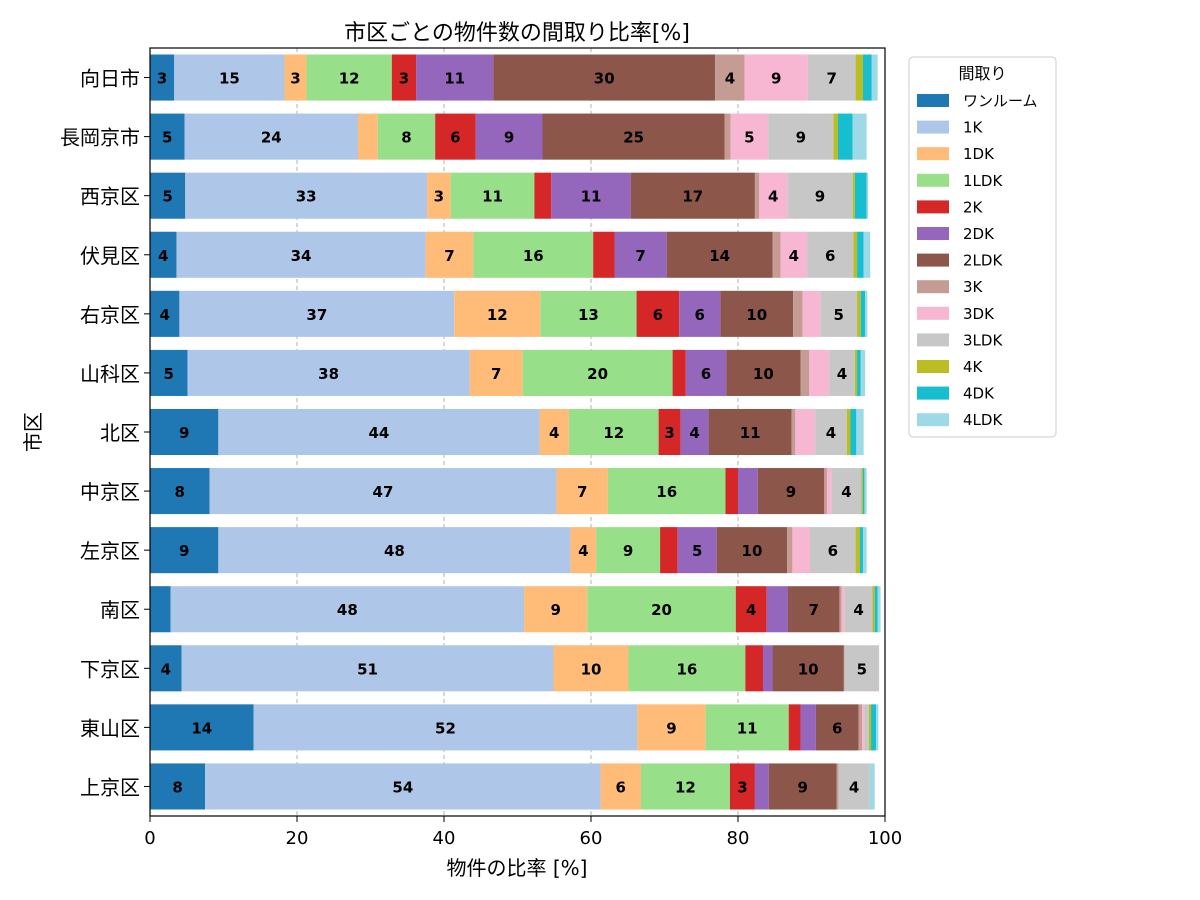  I want to click on data-label: 8, so click(177, 787).